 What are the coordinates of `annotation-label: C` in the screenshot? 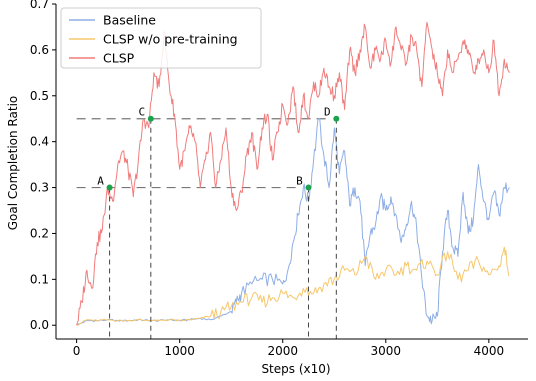 It's located at (141, 112).